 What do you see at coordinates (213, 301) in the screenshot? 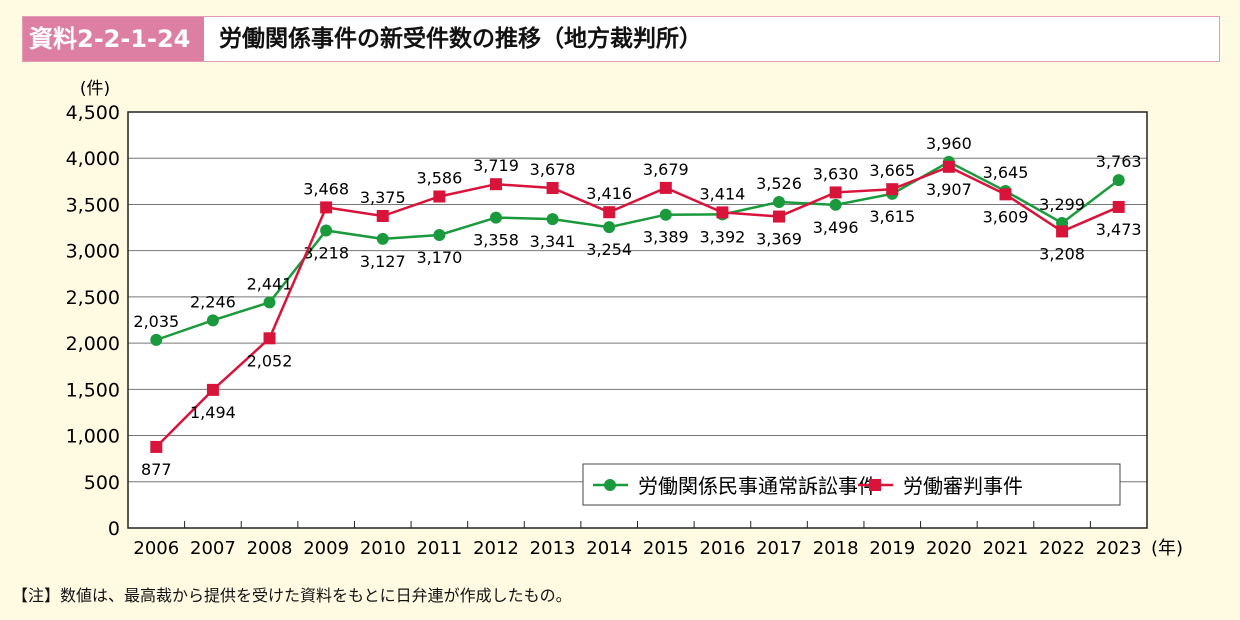
I see `data-label: 2,246` at bounding box center [213, 301].